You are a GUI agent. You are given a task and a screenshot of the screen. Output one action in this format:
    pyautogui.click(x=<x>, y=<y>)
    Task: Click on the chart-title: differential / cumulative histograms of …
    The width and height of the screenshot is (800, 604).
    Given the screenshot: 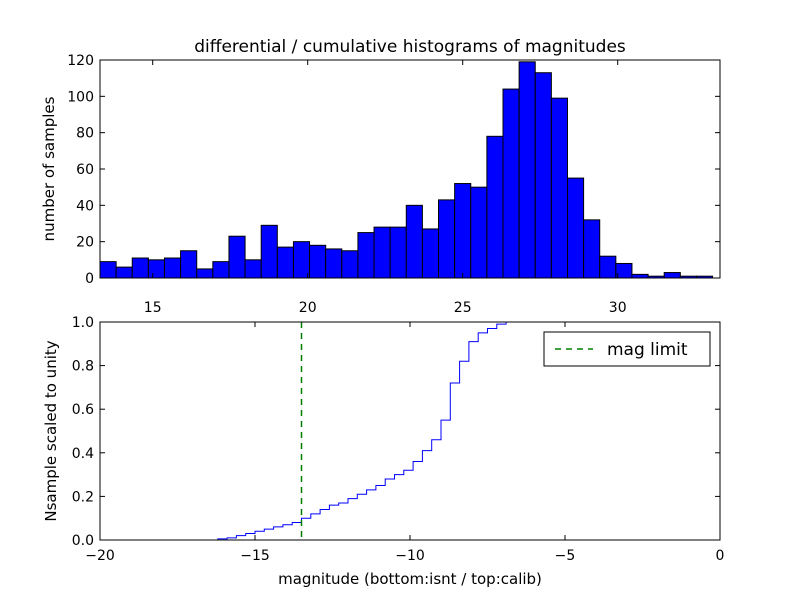 What is the action you would take?
    pyautogui.click(x=410, y=47)
    